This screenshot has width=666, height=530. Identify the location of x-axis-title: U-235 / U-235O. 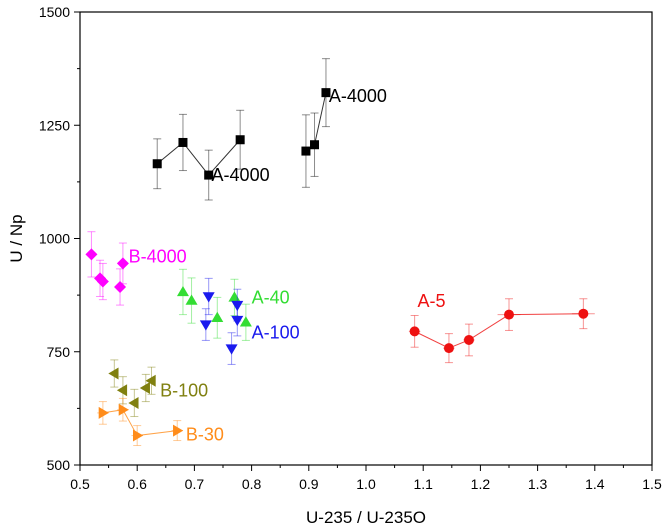
(366, 517).